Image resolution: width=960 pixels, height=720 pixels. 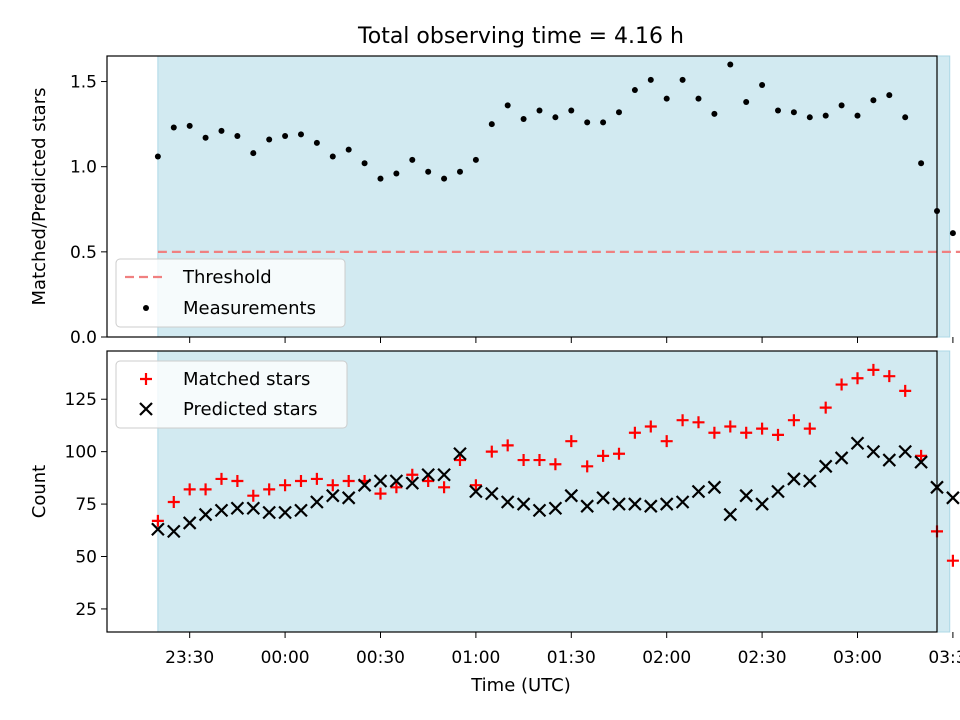 I want to click on x-tick-label: 23:30, so click(x=189, y=658).